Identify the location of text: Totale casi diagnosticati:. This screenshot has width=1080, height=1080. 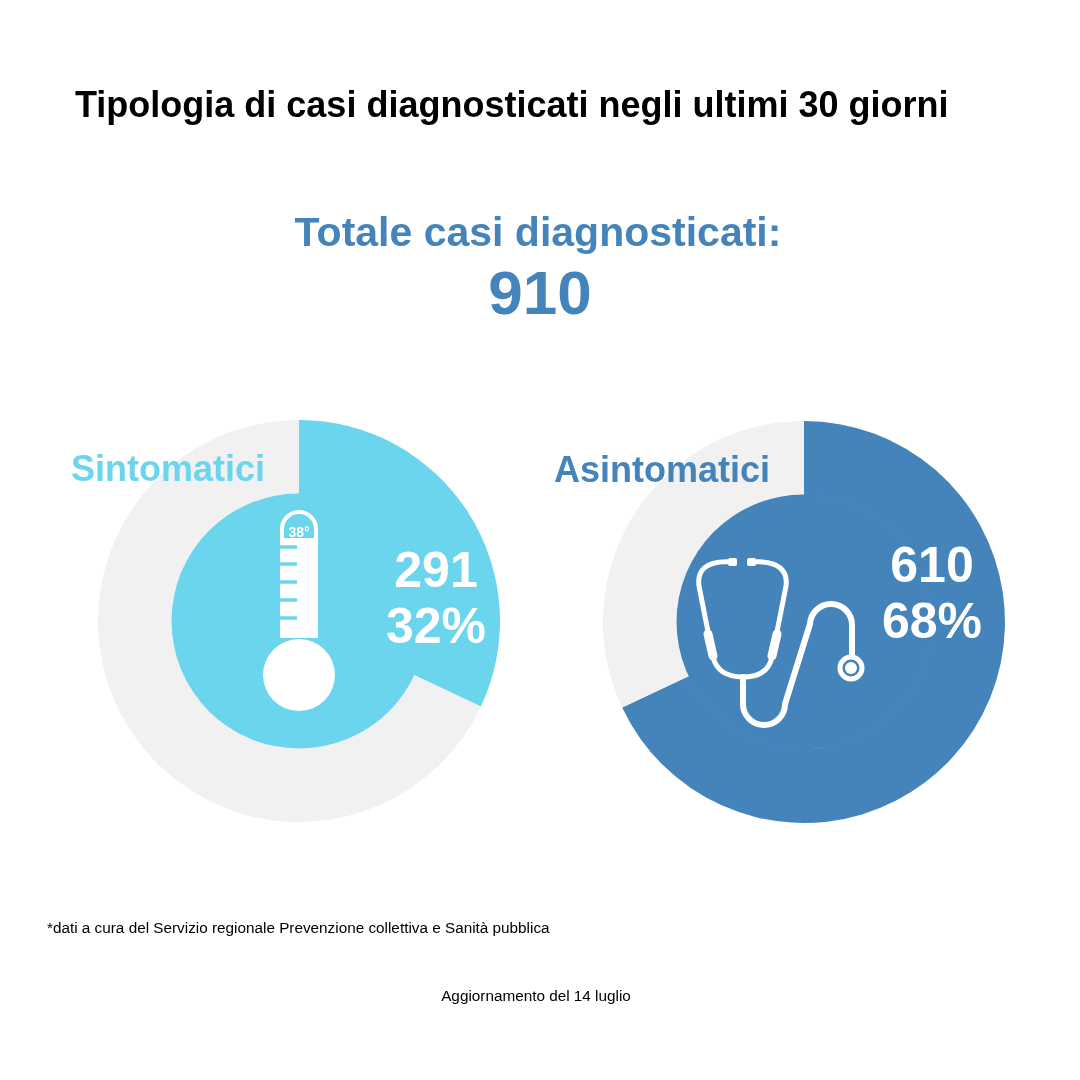
(538, 232).